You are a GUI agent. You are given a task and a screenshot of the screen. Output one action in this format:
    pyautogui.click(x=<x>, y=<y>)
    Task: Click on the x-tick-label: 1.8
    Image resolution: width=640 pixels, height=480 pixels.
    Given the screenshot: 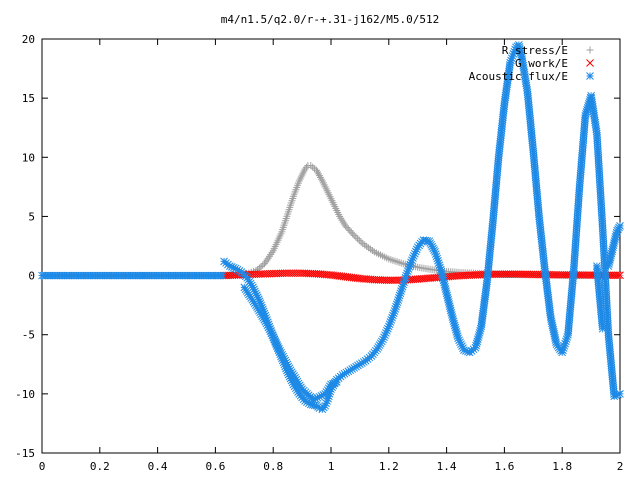 What is the action you would take?
    pyautogui.click(x=562, y=466)
    